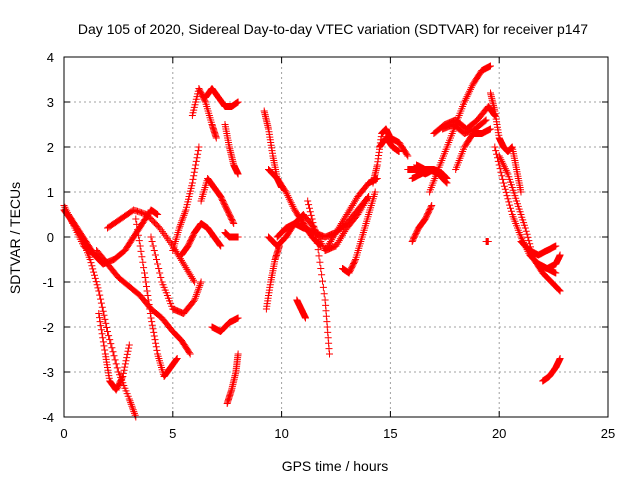 The width and height of the screenshot is (640, 480). I want to click on y-tick-label: -4, so click(48, 417).